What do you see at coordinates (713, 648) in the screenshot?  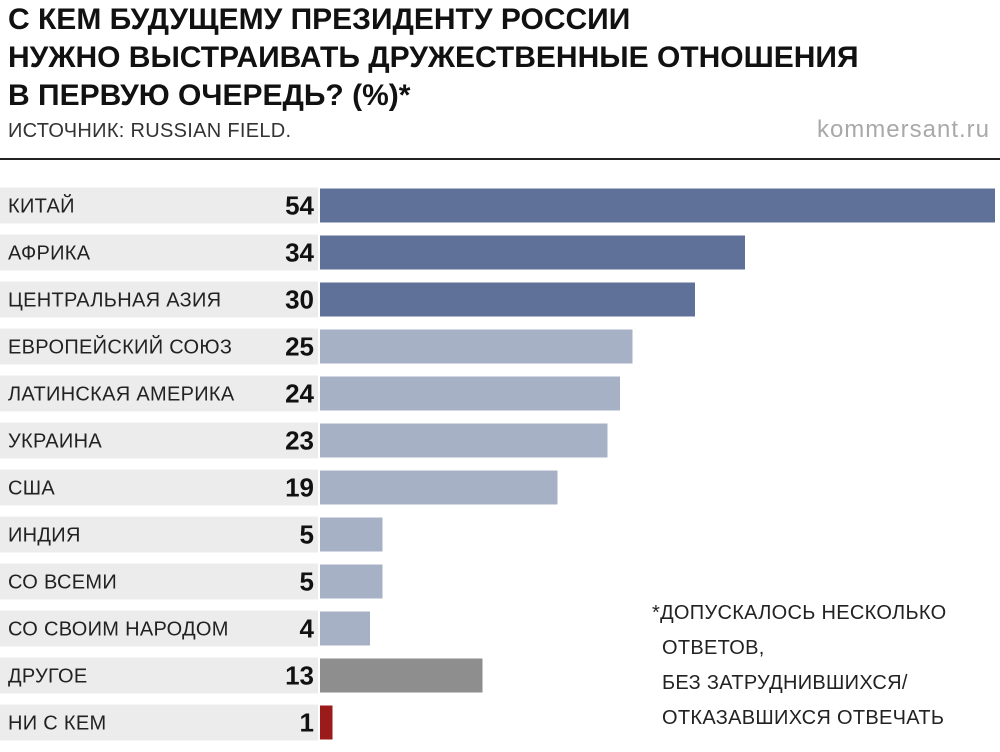 I see `footnote-line-2: ОТВЕТОВ,` at bounding box center [713, 648].